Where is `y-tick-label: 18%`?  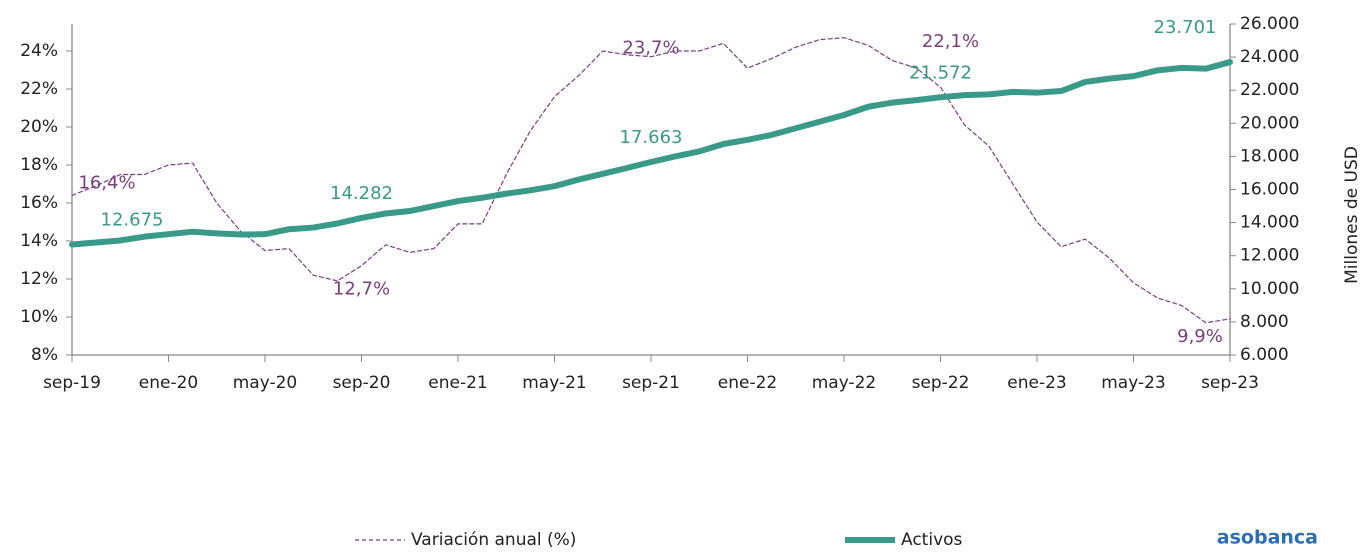
y-tick-label: 18% is located at coordinates (39, 165).